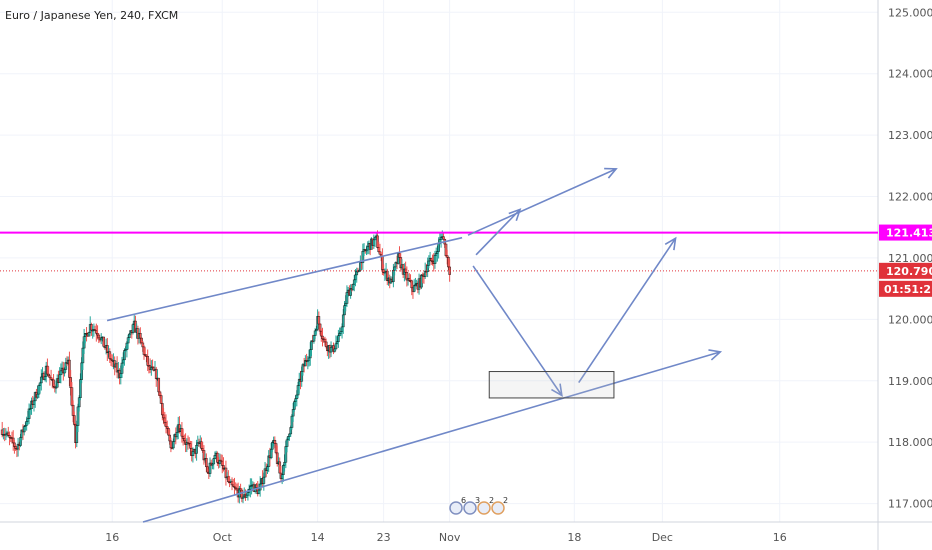 The width and height of the screenshot is (932, 550). What do you see at coordinates (92, 15) in the screenshot?
I see `chart-title: Euro / Japanese Yen, 240, FXCM` at bounding box center [92, 15].